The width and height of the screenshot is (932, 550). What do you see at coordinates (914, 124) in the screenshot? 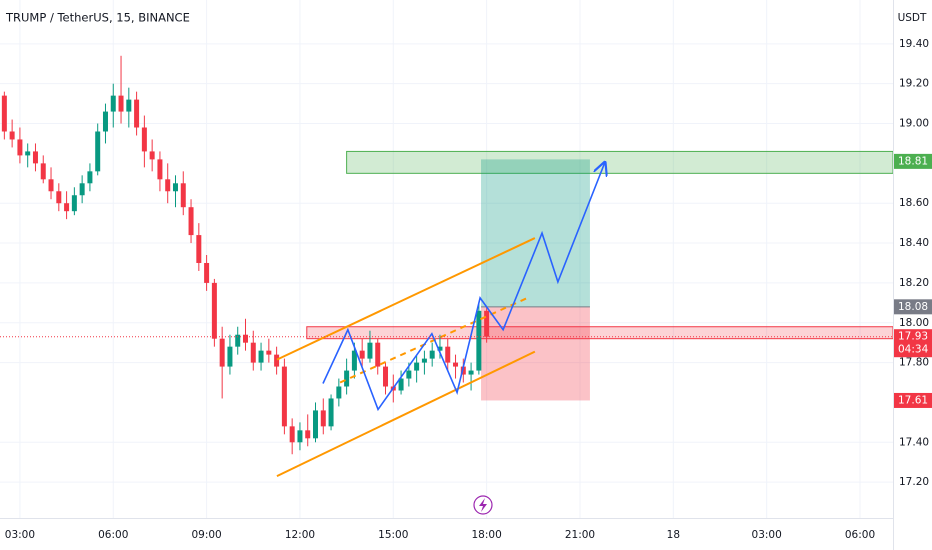
I see `y-tick-label: 19.00` at bounding box center [914, 124].